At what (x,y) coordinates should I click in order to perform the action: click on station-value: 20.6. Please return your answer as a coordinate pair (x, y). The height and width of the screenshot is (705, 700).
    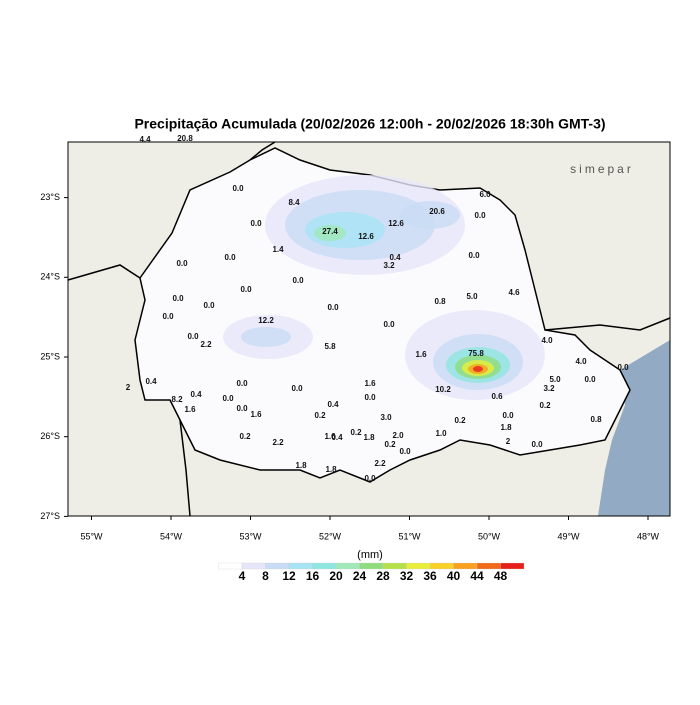
    Looking at the image, I should click on (437, 211).